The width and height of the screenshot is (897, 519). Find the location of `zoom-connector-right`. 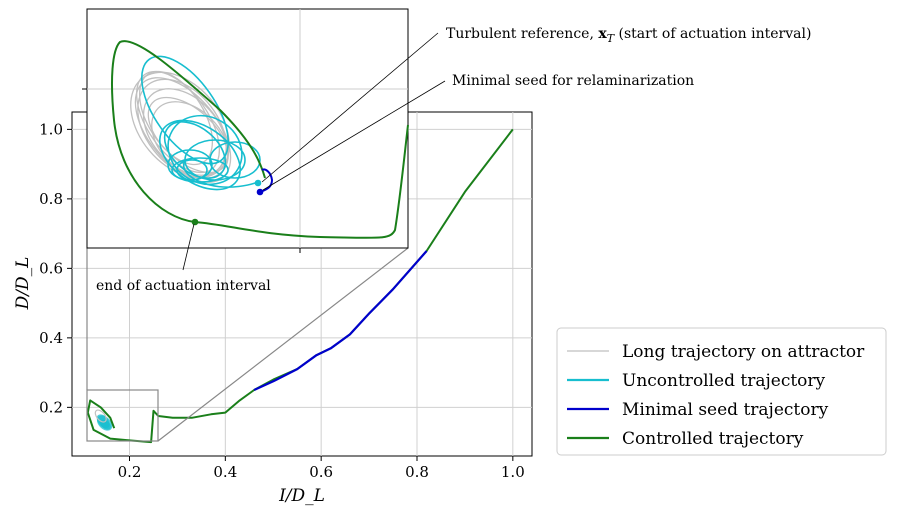

zoom-connector-right is located at coordinates (283, 344).